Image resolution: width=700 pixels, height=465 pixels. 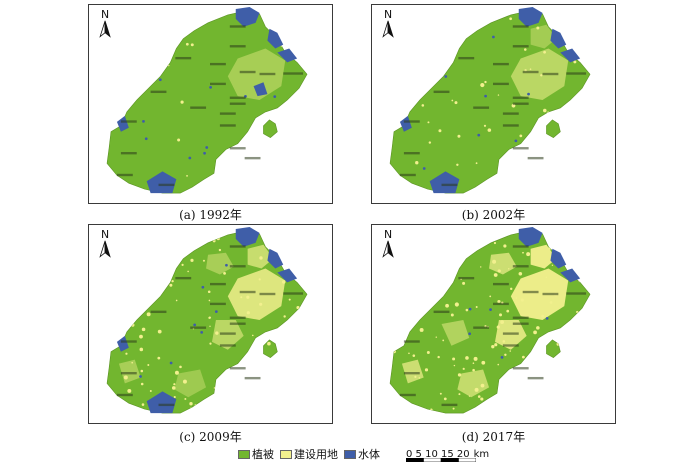 What do you see at coordinates (388, 14) in the screenshot?
I see `north-arrow-label: N` at bounding box center [388, 14].